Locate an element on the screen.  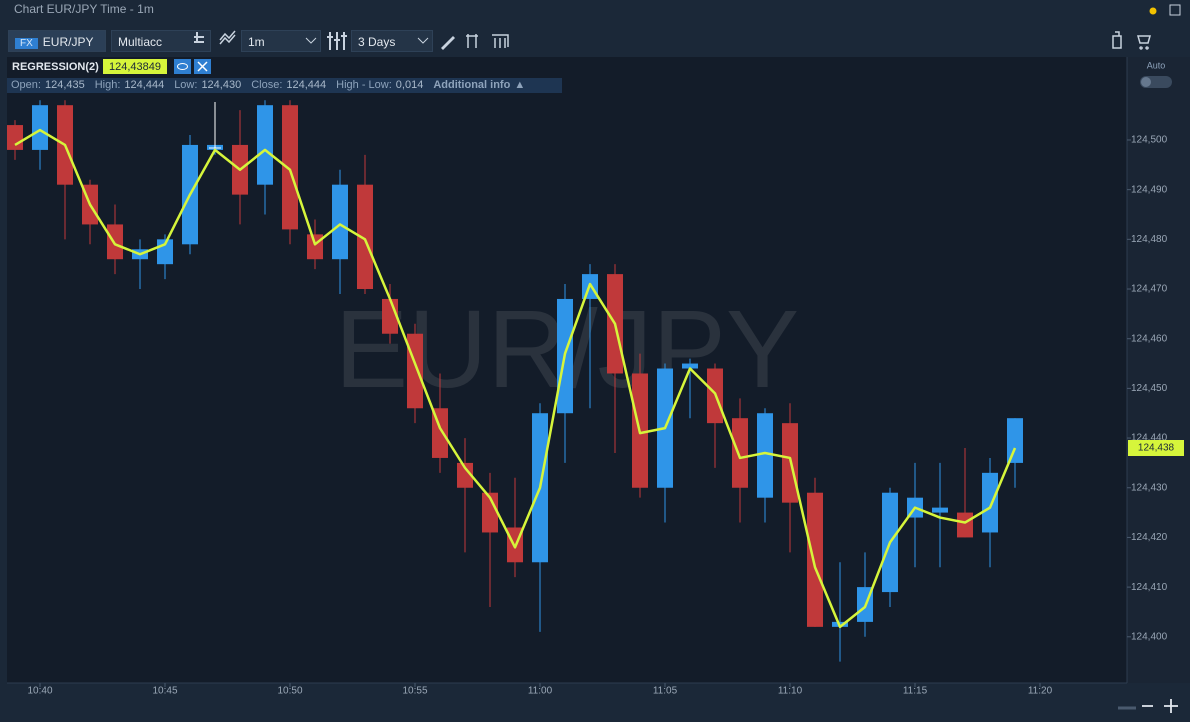
account-selector: Multiacc is located at coordinates (161, 41).